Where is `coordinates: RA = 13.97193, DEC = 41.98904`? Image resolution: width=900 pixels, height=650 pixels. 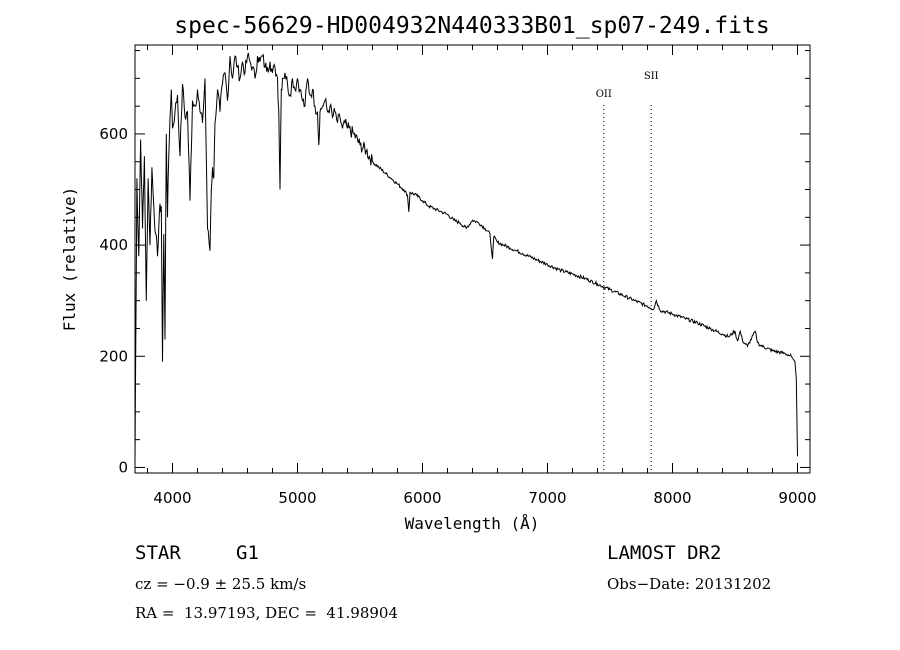 coordinates: RA = 13.97193, DEC = 41.98904 is located at coordinates (267, 613).